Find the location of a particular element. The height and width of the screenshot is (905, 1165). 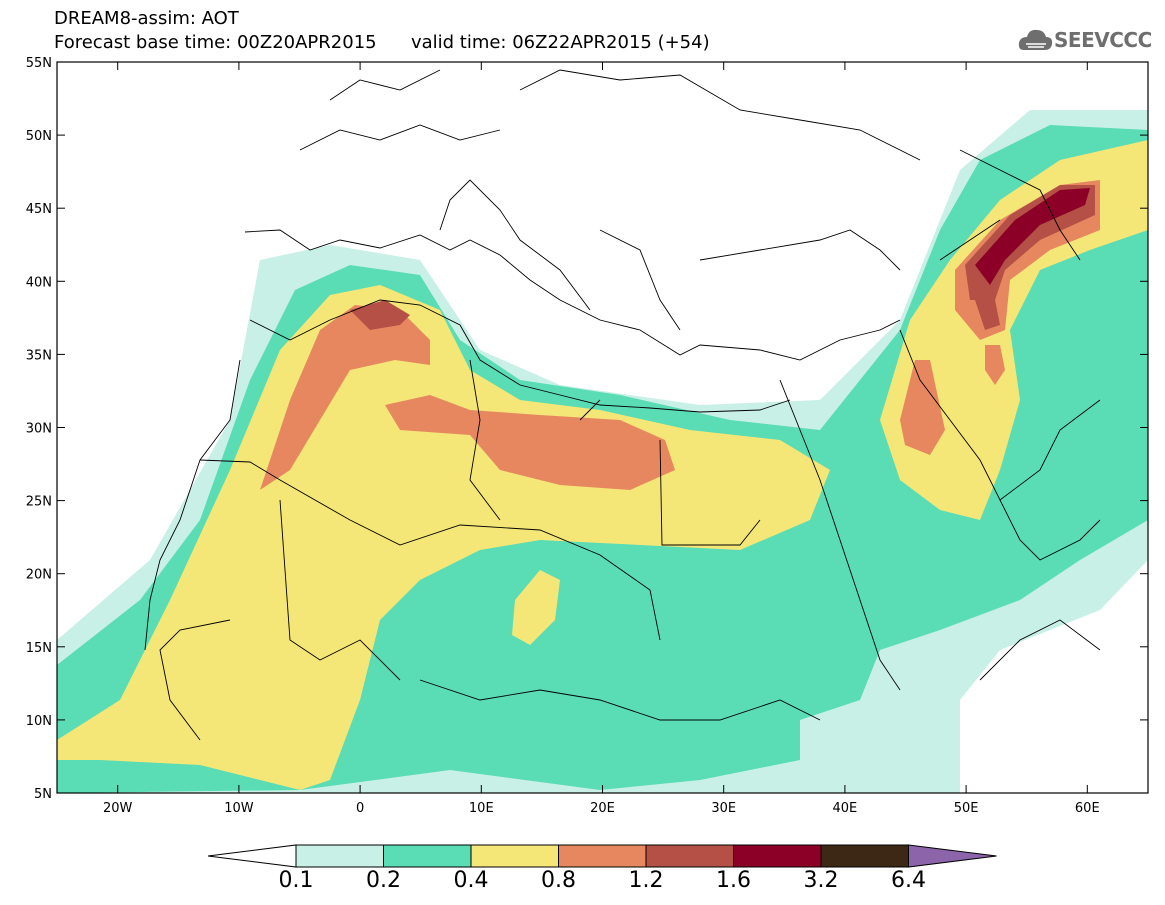

colorbar-level-label: 1.6 is located at coordinates (733, 880).